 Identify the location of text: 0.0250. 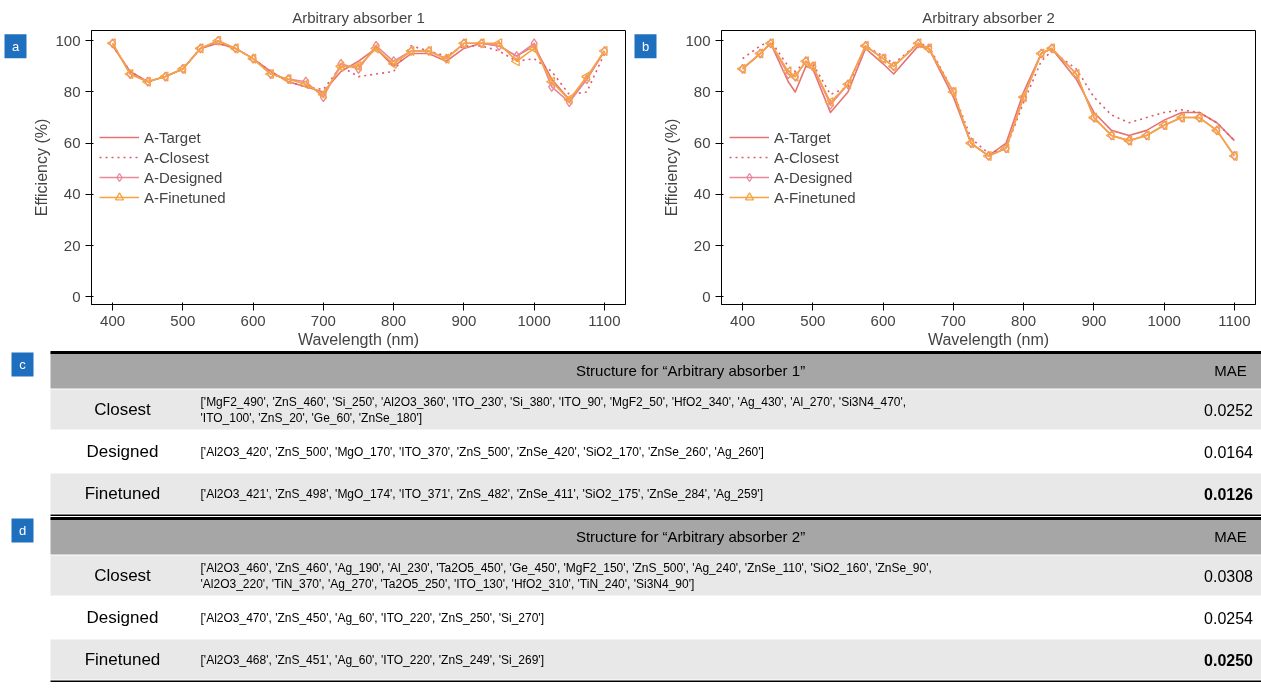
(1229, 660).